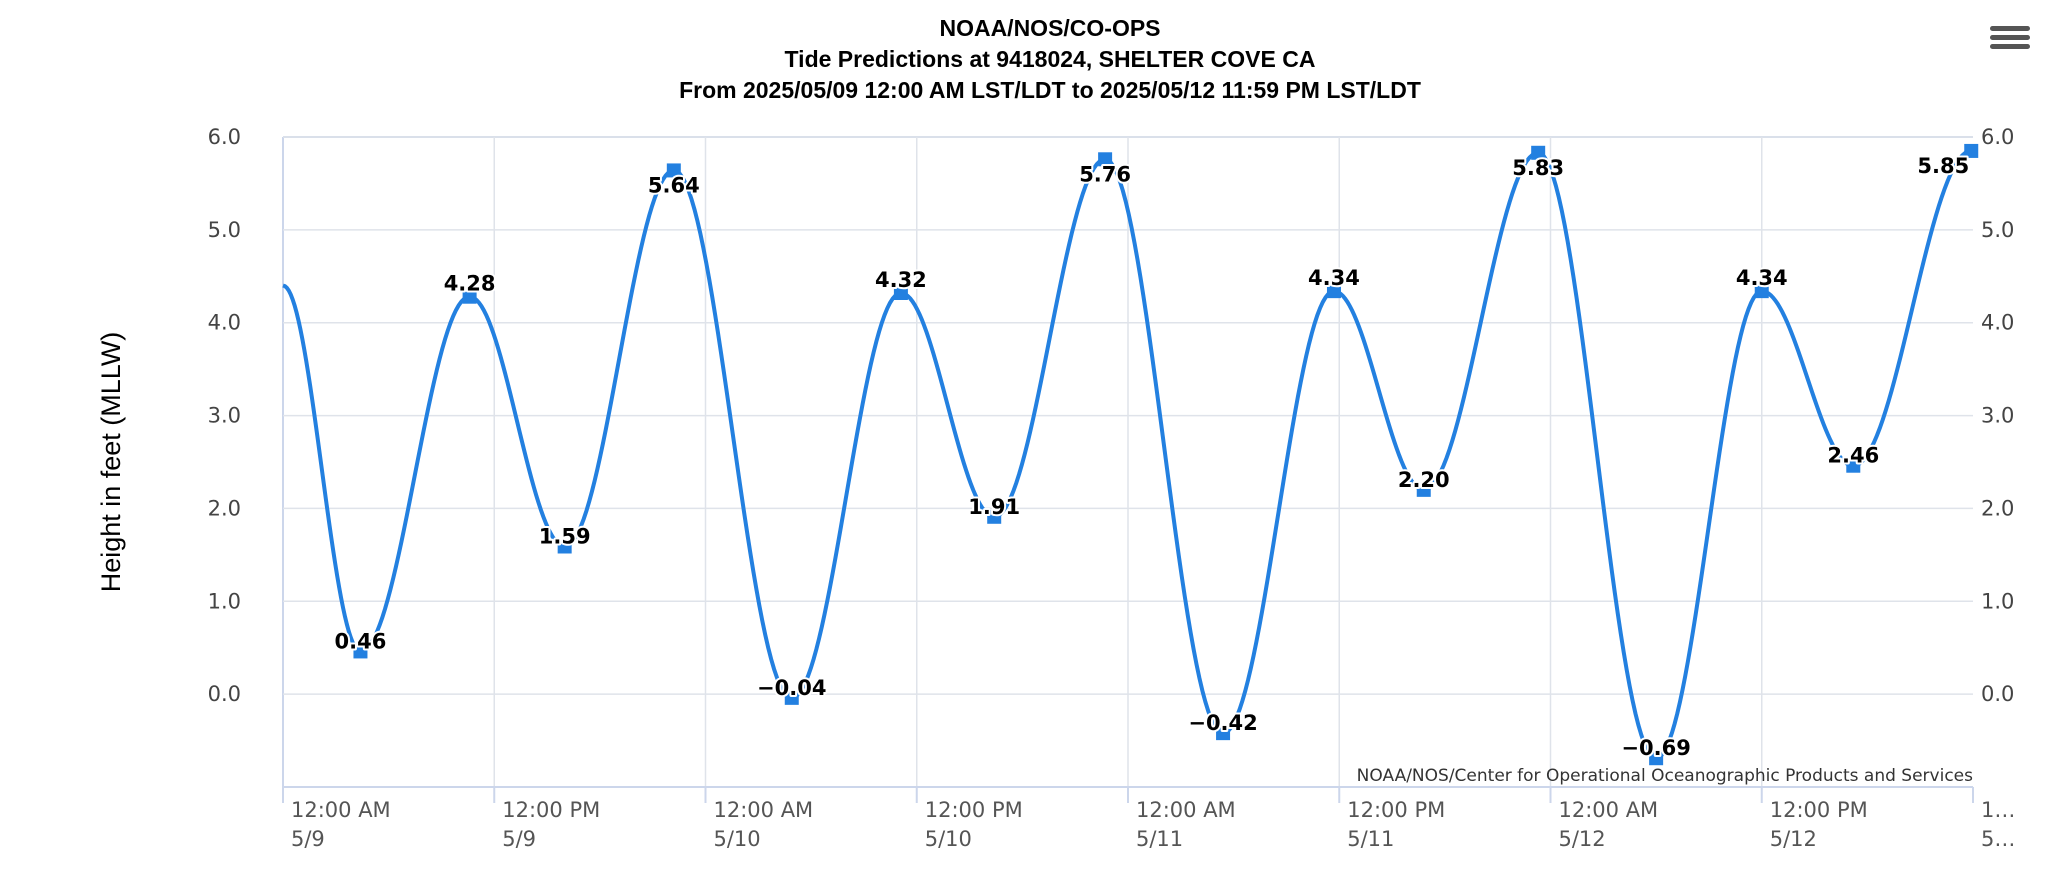 The width and height of the screenshot is (2046, 880). I want to click on data-label: 1.59, so click(565, 537).